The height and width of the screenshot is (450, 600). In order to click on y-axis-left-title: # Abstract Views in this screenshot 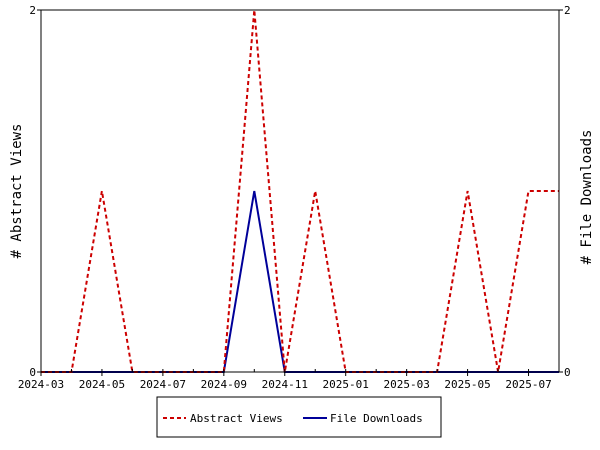, I will do `click(17, 191)`.